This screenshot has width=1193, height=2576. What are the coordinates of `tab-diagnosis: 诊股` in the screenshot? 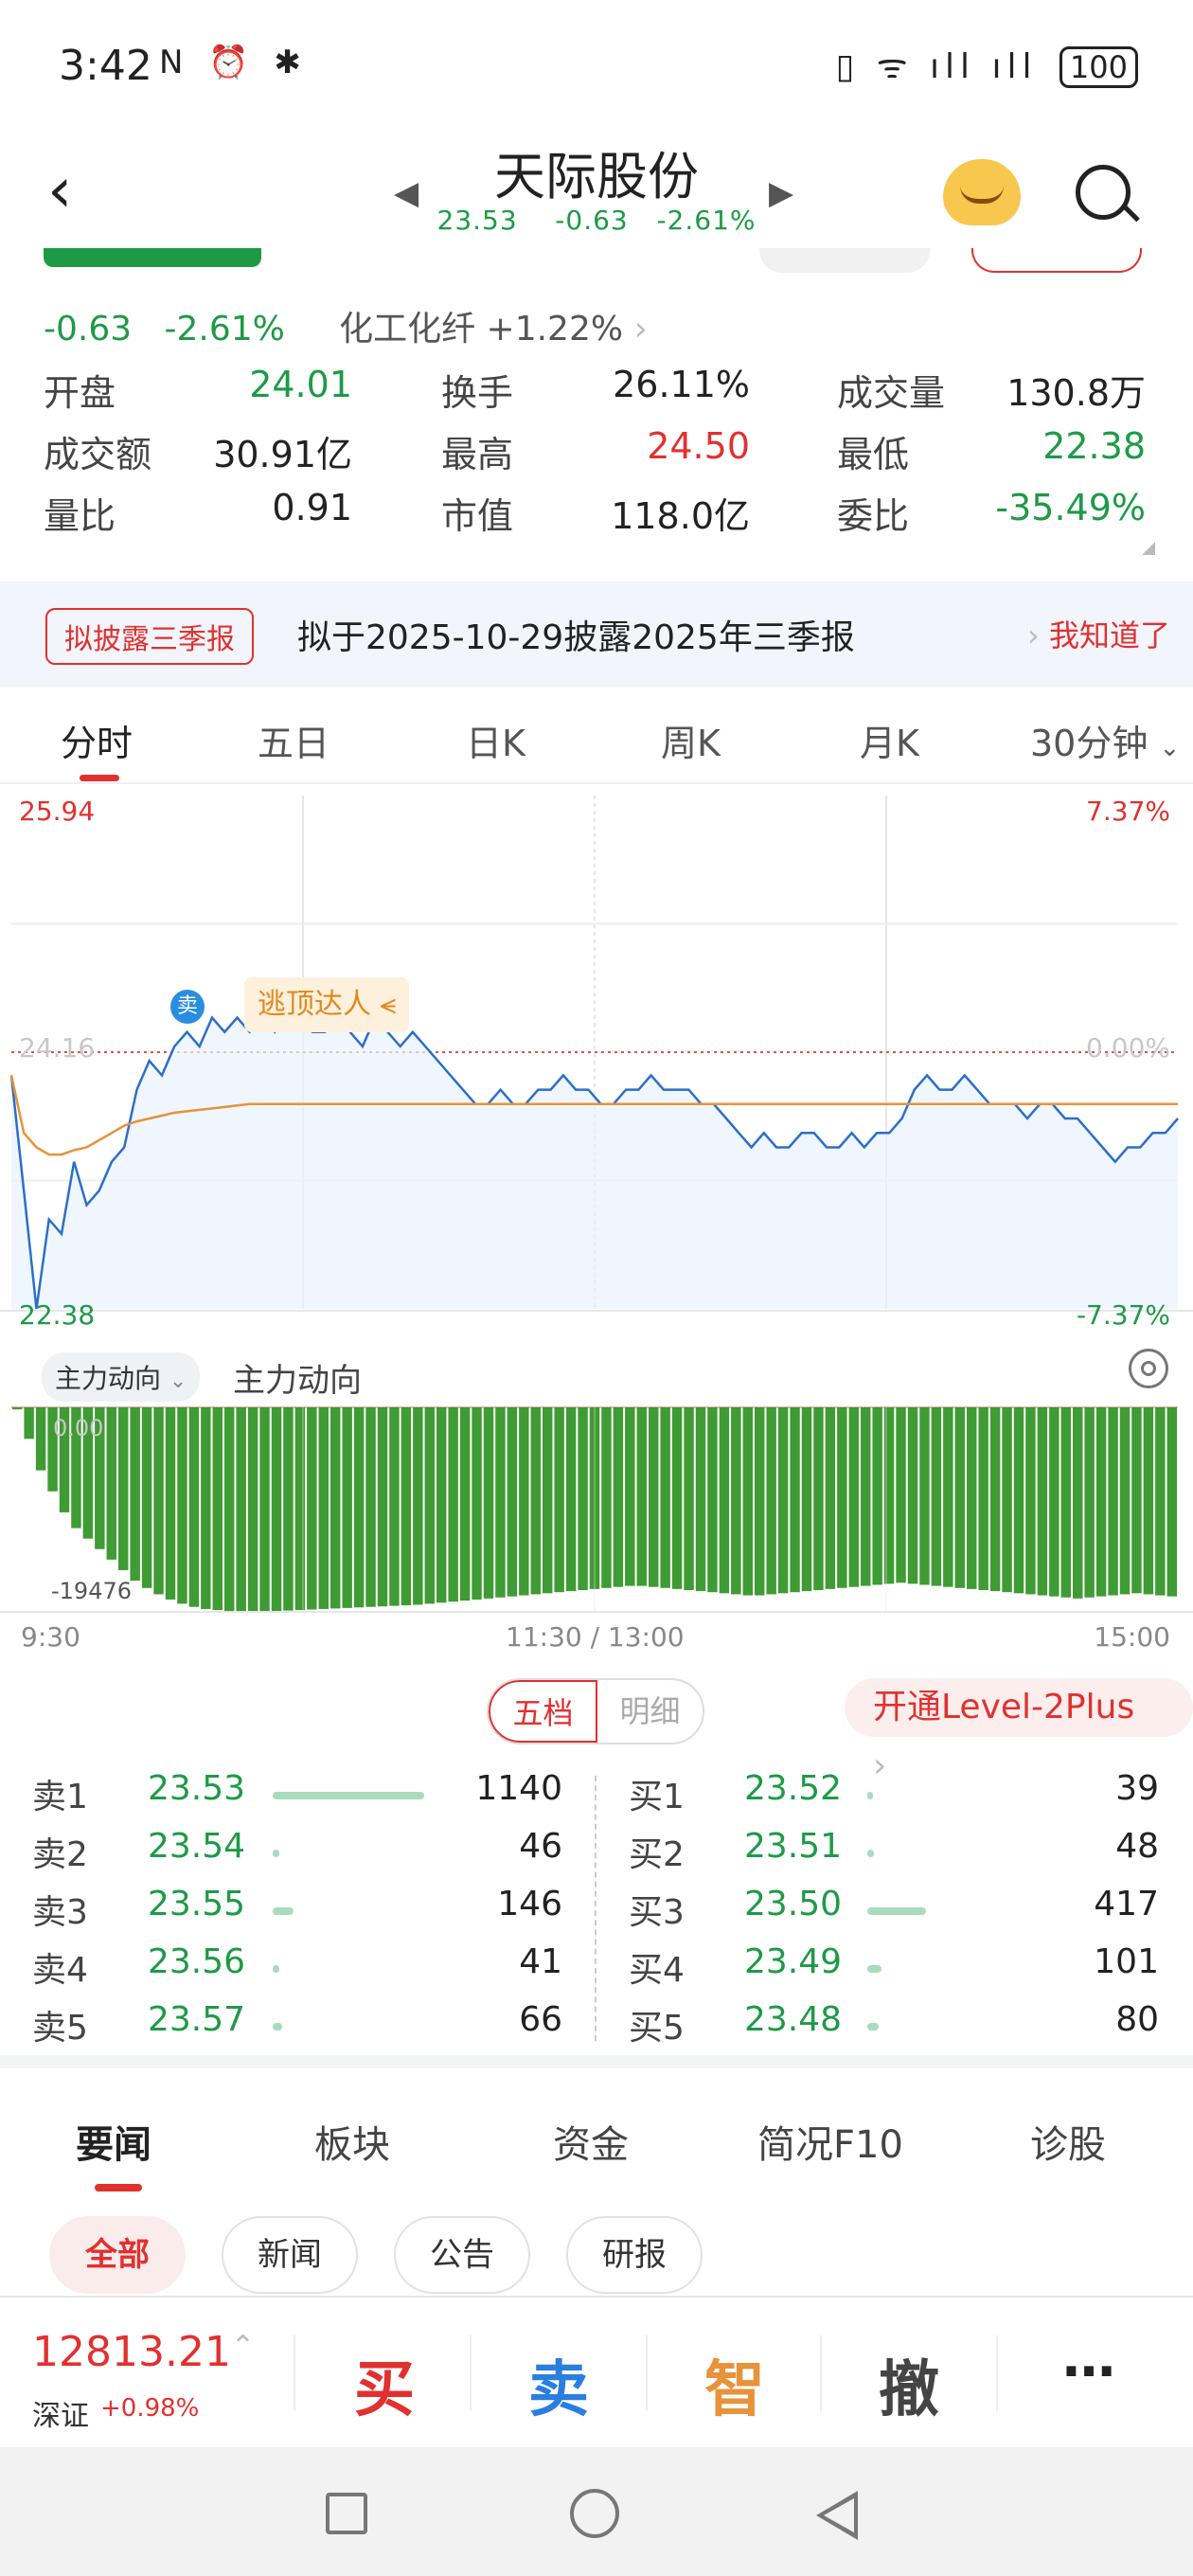 It's located at (1068, 2145).